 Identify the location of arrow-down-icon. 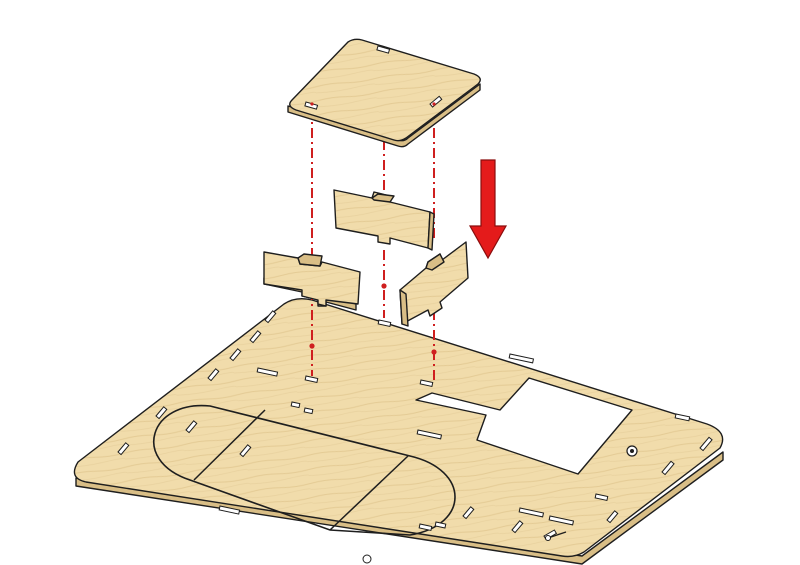
(488, 209).